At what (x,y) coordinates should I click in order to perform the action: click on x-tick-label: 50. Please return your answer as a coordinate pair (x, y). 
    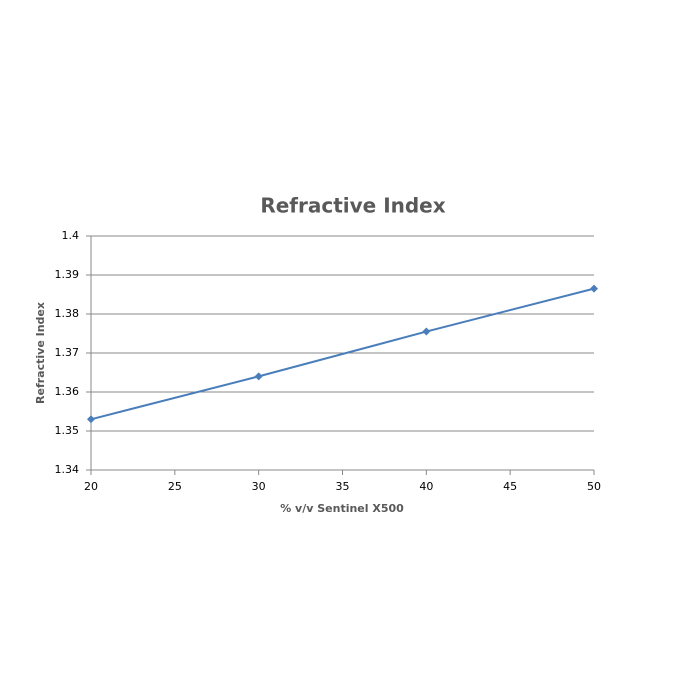
    Looking at the image, I should click on (594, 486).